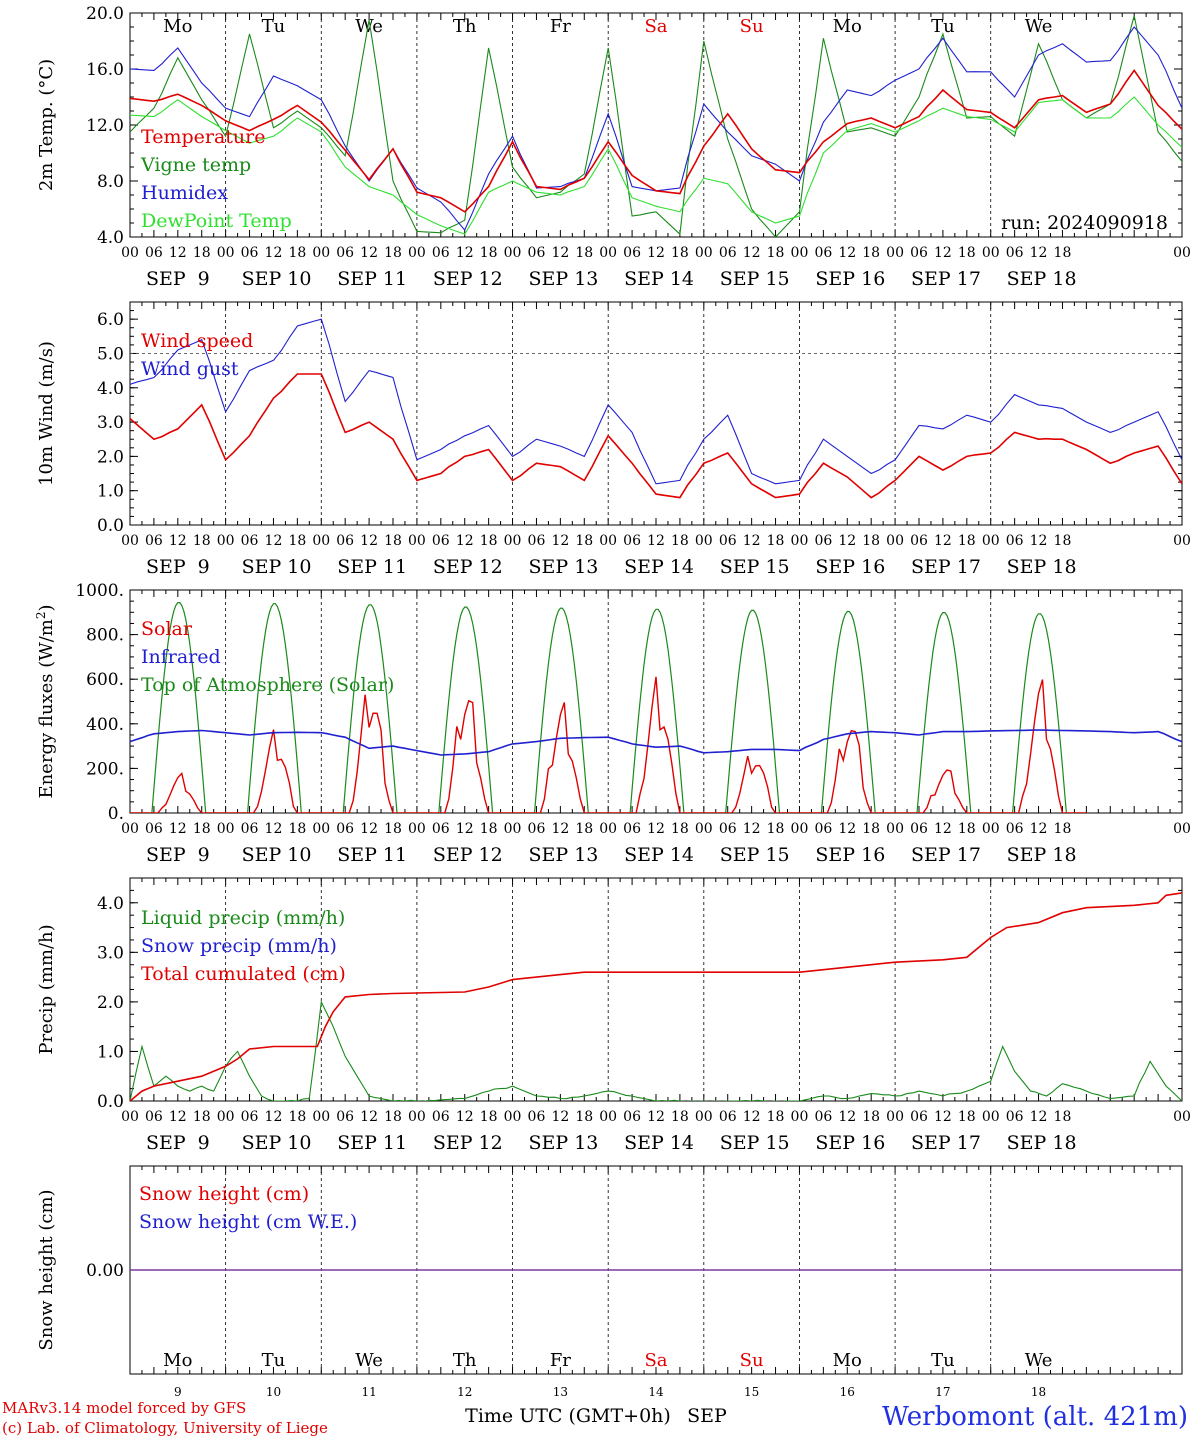 The height and width of the screenshot is (1440, 1194). I want to click on y-tick-label: 800., so click(105, 636).